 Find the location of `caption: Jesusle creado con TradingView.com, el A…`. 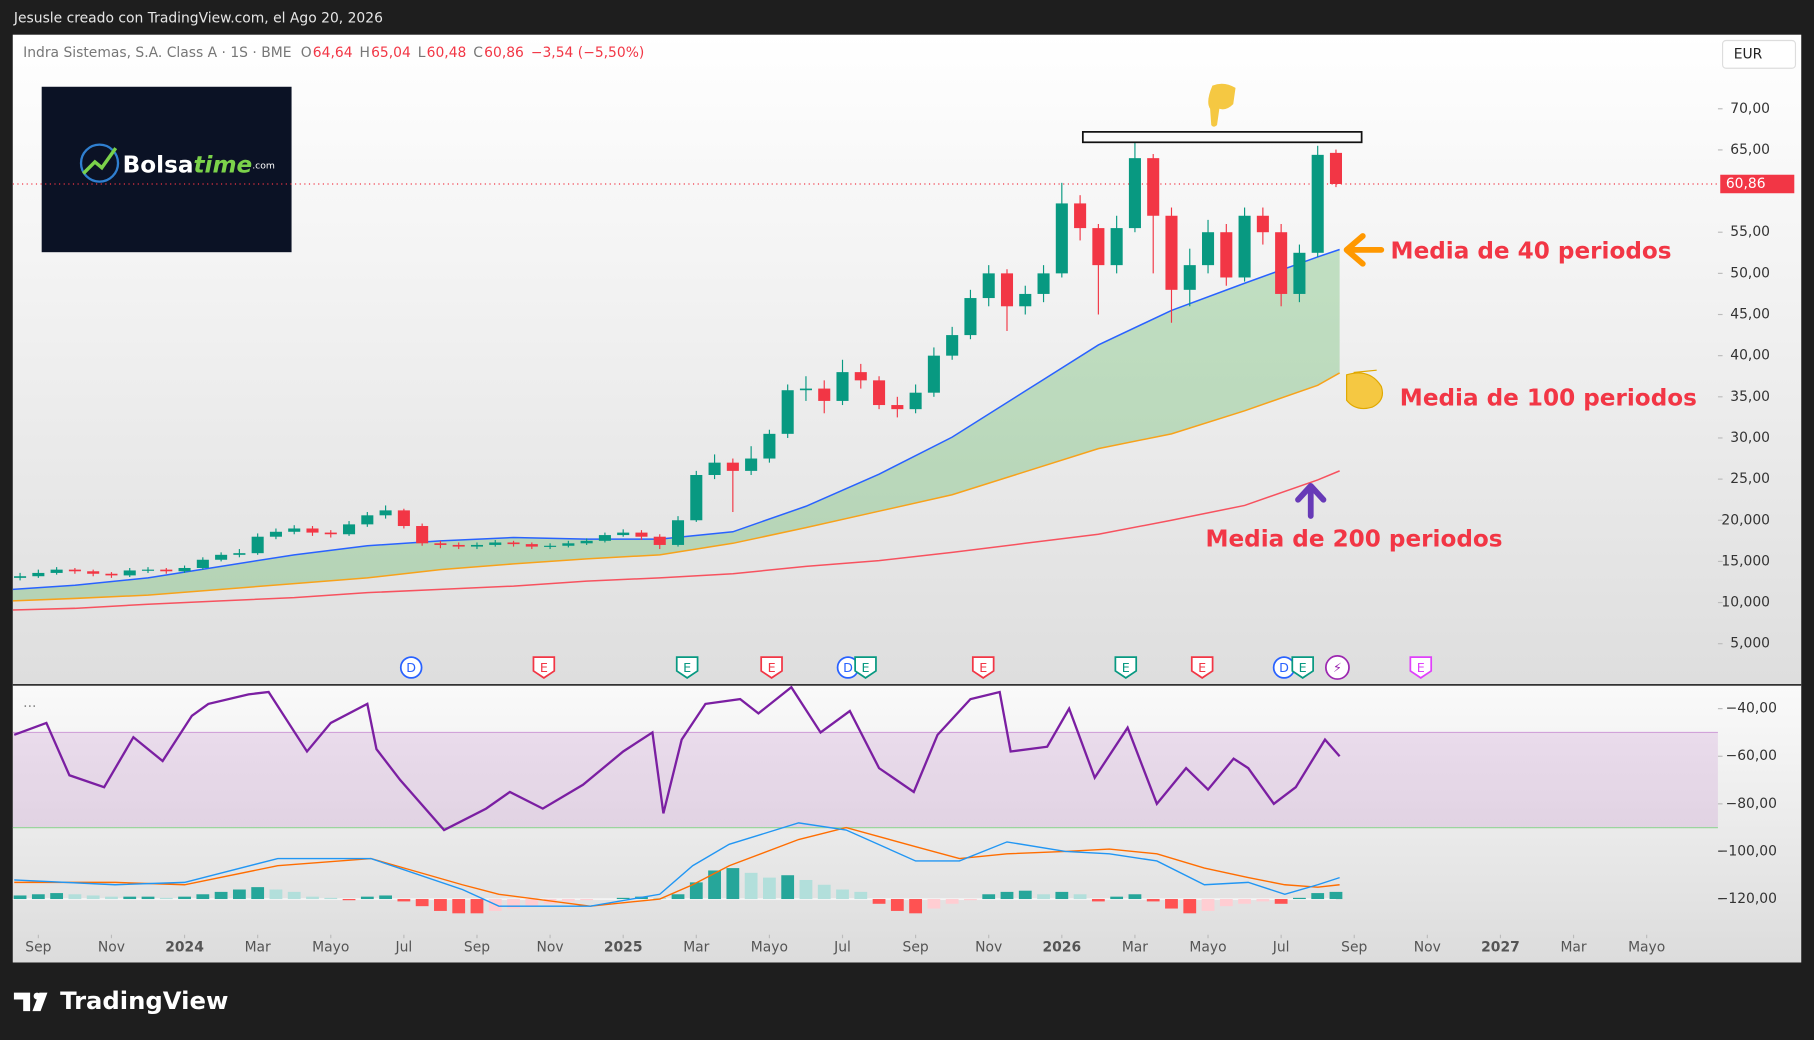

caption: Jesusle creado con TradingView.com, el A… is located at coordinates (198, 19).